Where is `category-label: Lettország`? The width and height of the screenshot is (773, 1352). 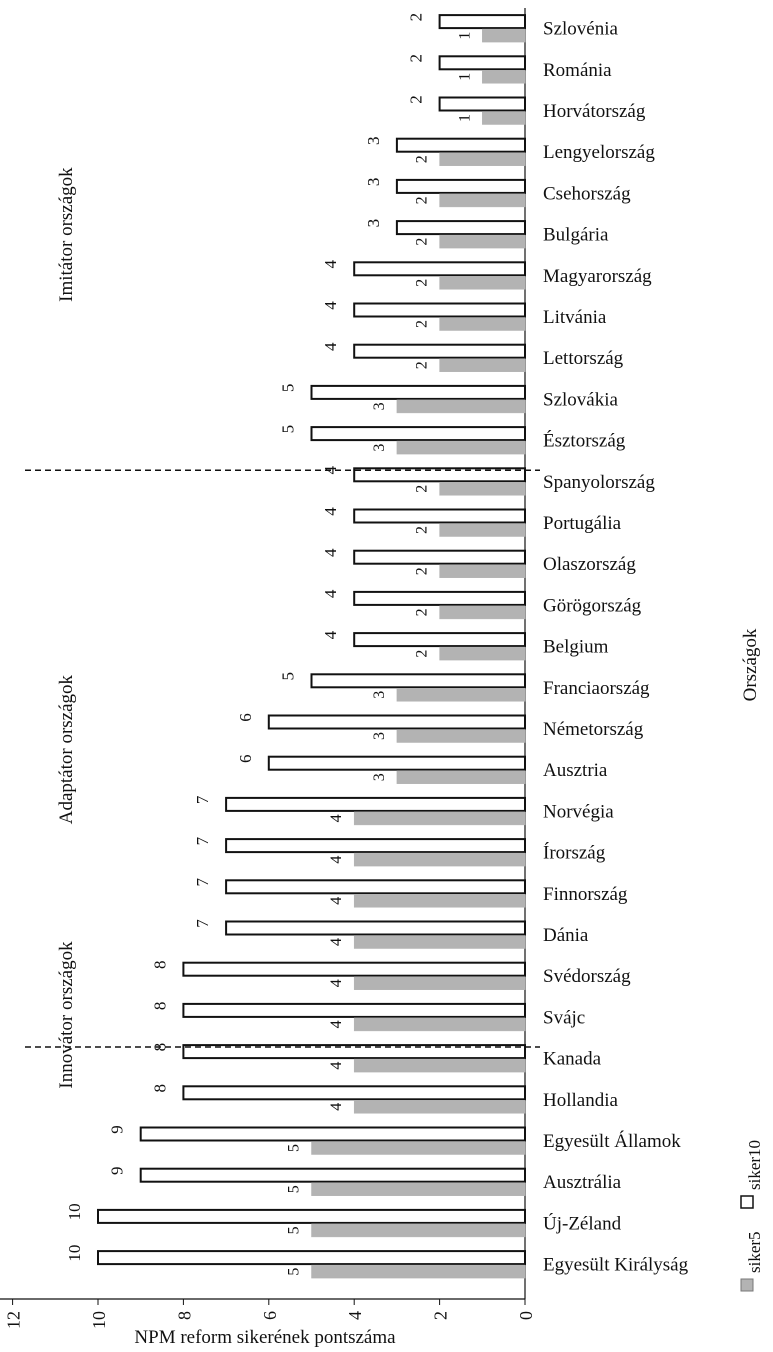
category-label: Lettország is located at coordinates (583, 358).